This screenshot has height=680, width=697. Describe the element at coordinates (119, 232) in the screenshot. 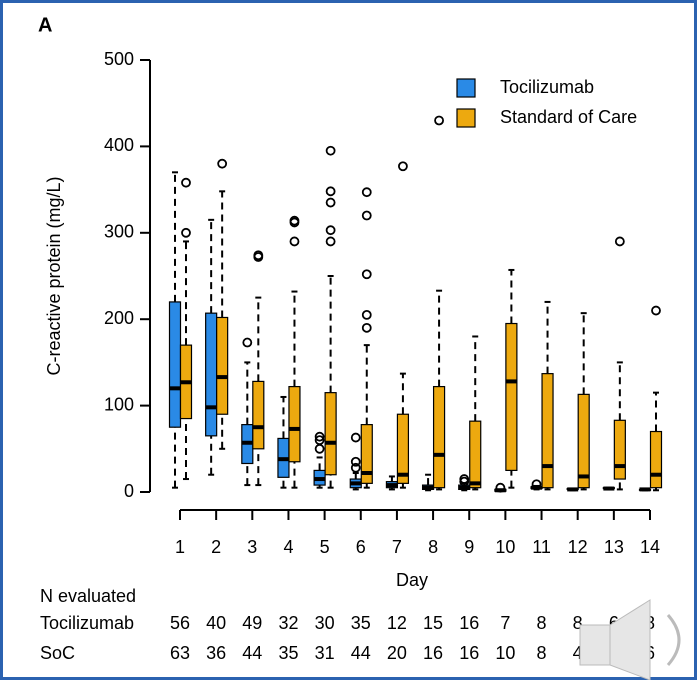

I see `y-tick-label: 300` at that location.